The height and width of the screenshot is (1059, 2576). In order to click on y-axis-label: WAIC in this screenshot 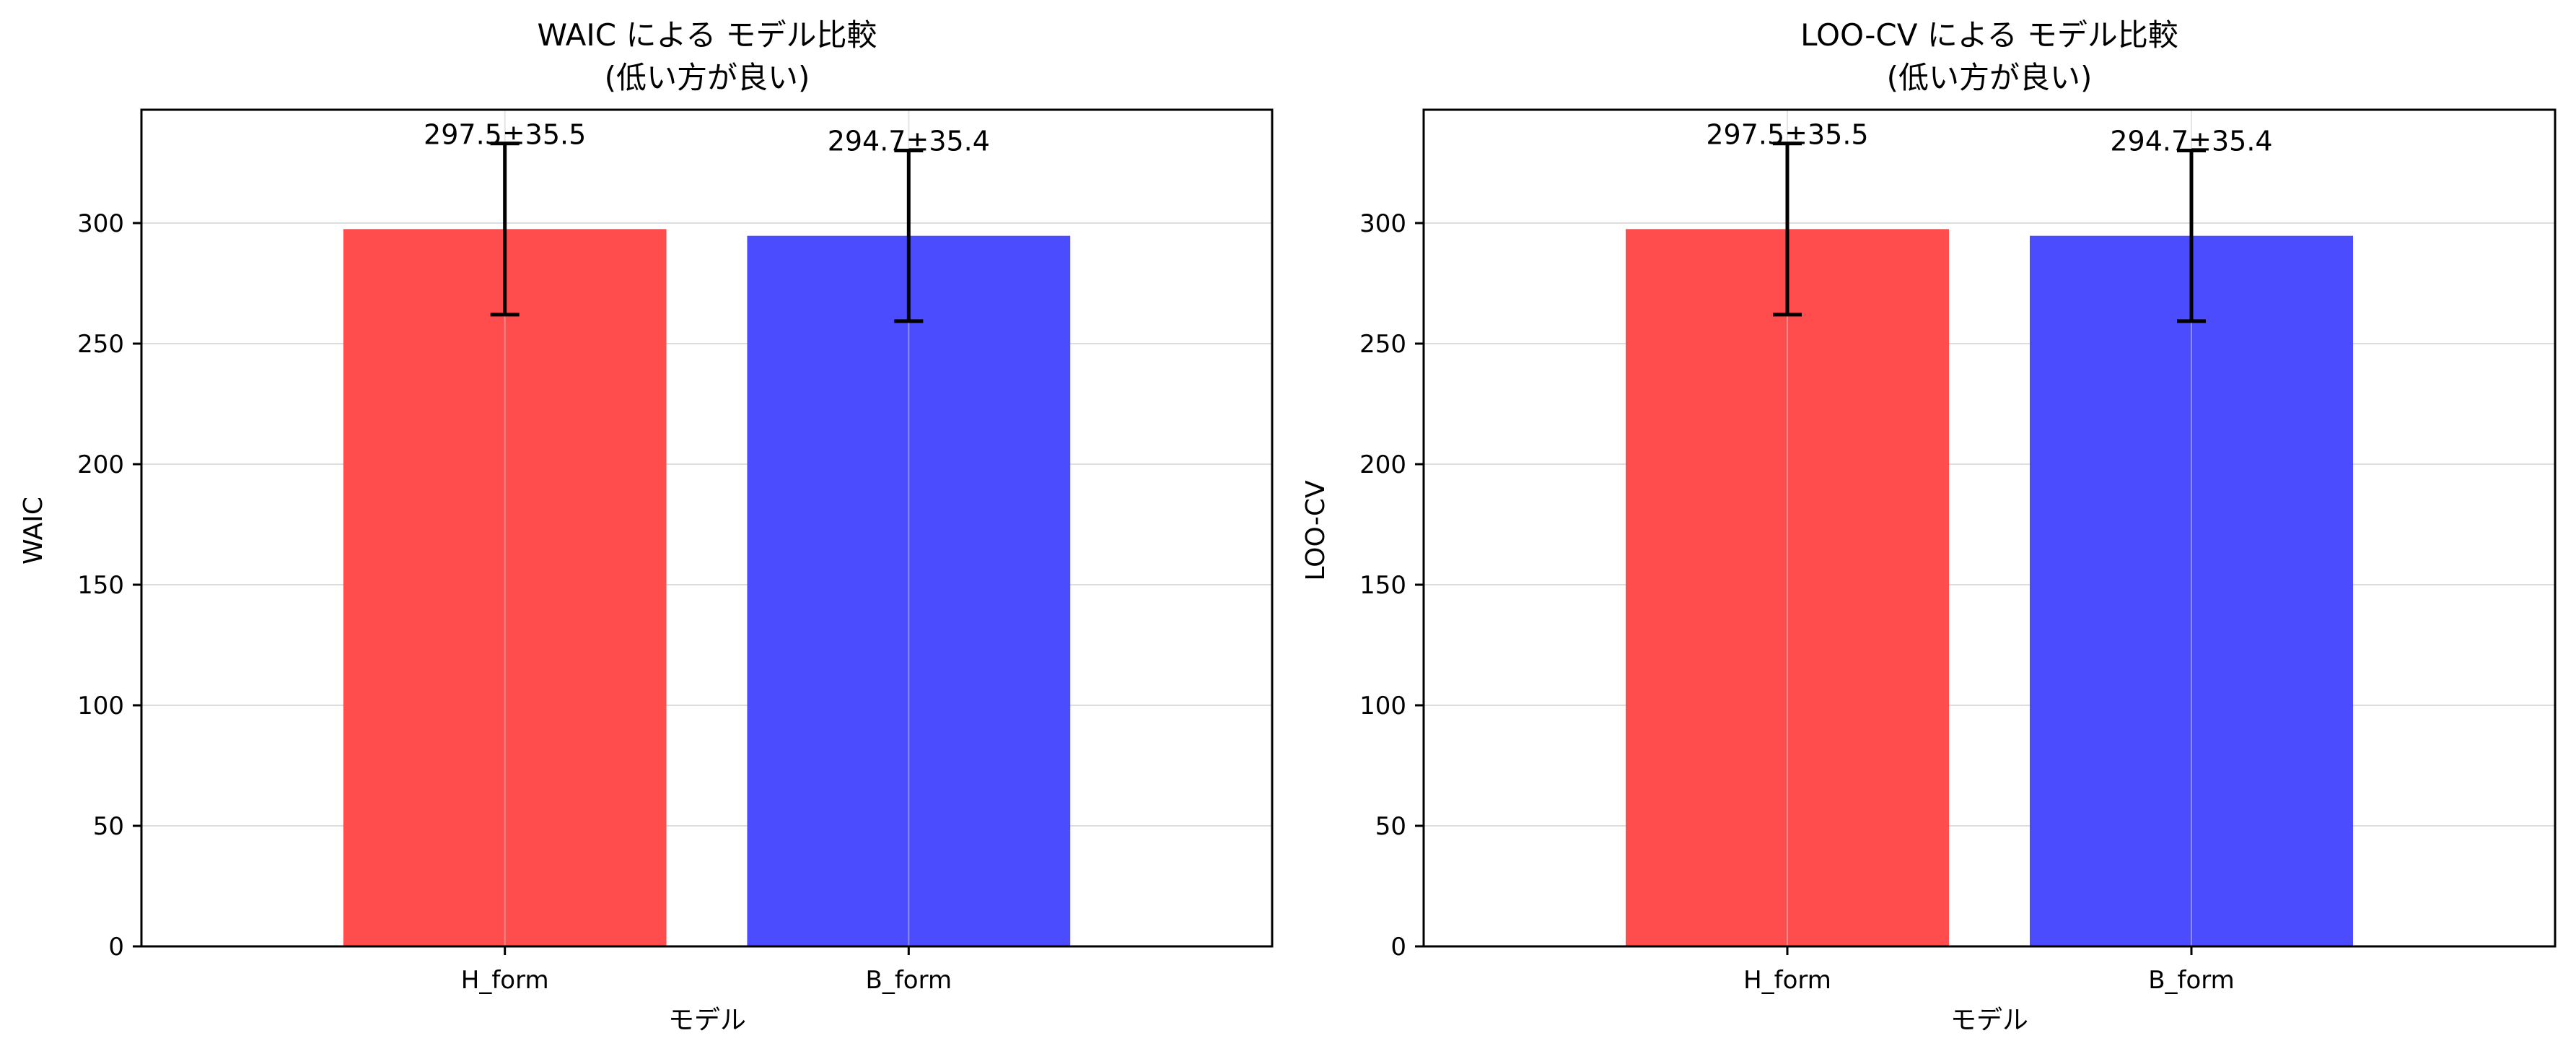, I will do `click(33, 531)`.